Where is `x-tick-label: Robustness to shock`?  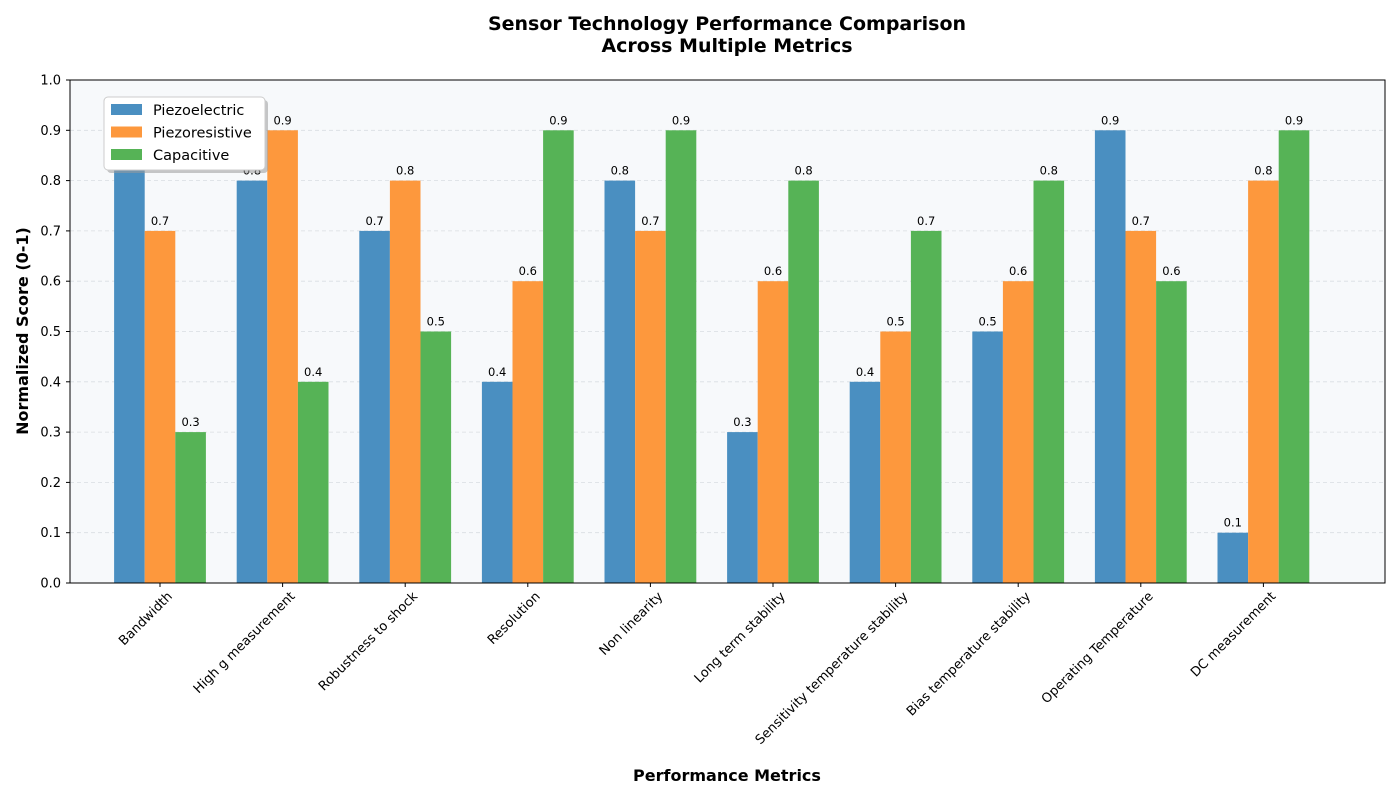
x-tick-label: Robustness to shock is located at coordinates (368, 641).